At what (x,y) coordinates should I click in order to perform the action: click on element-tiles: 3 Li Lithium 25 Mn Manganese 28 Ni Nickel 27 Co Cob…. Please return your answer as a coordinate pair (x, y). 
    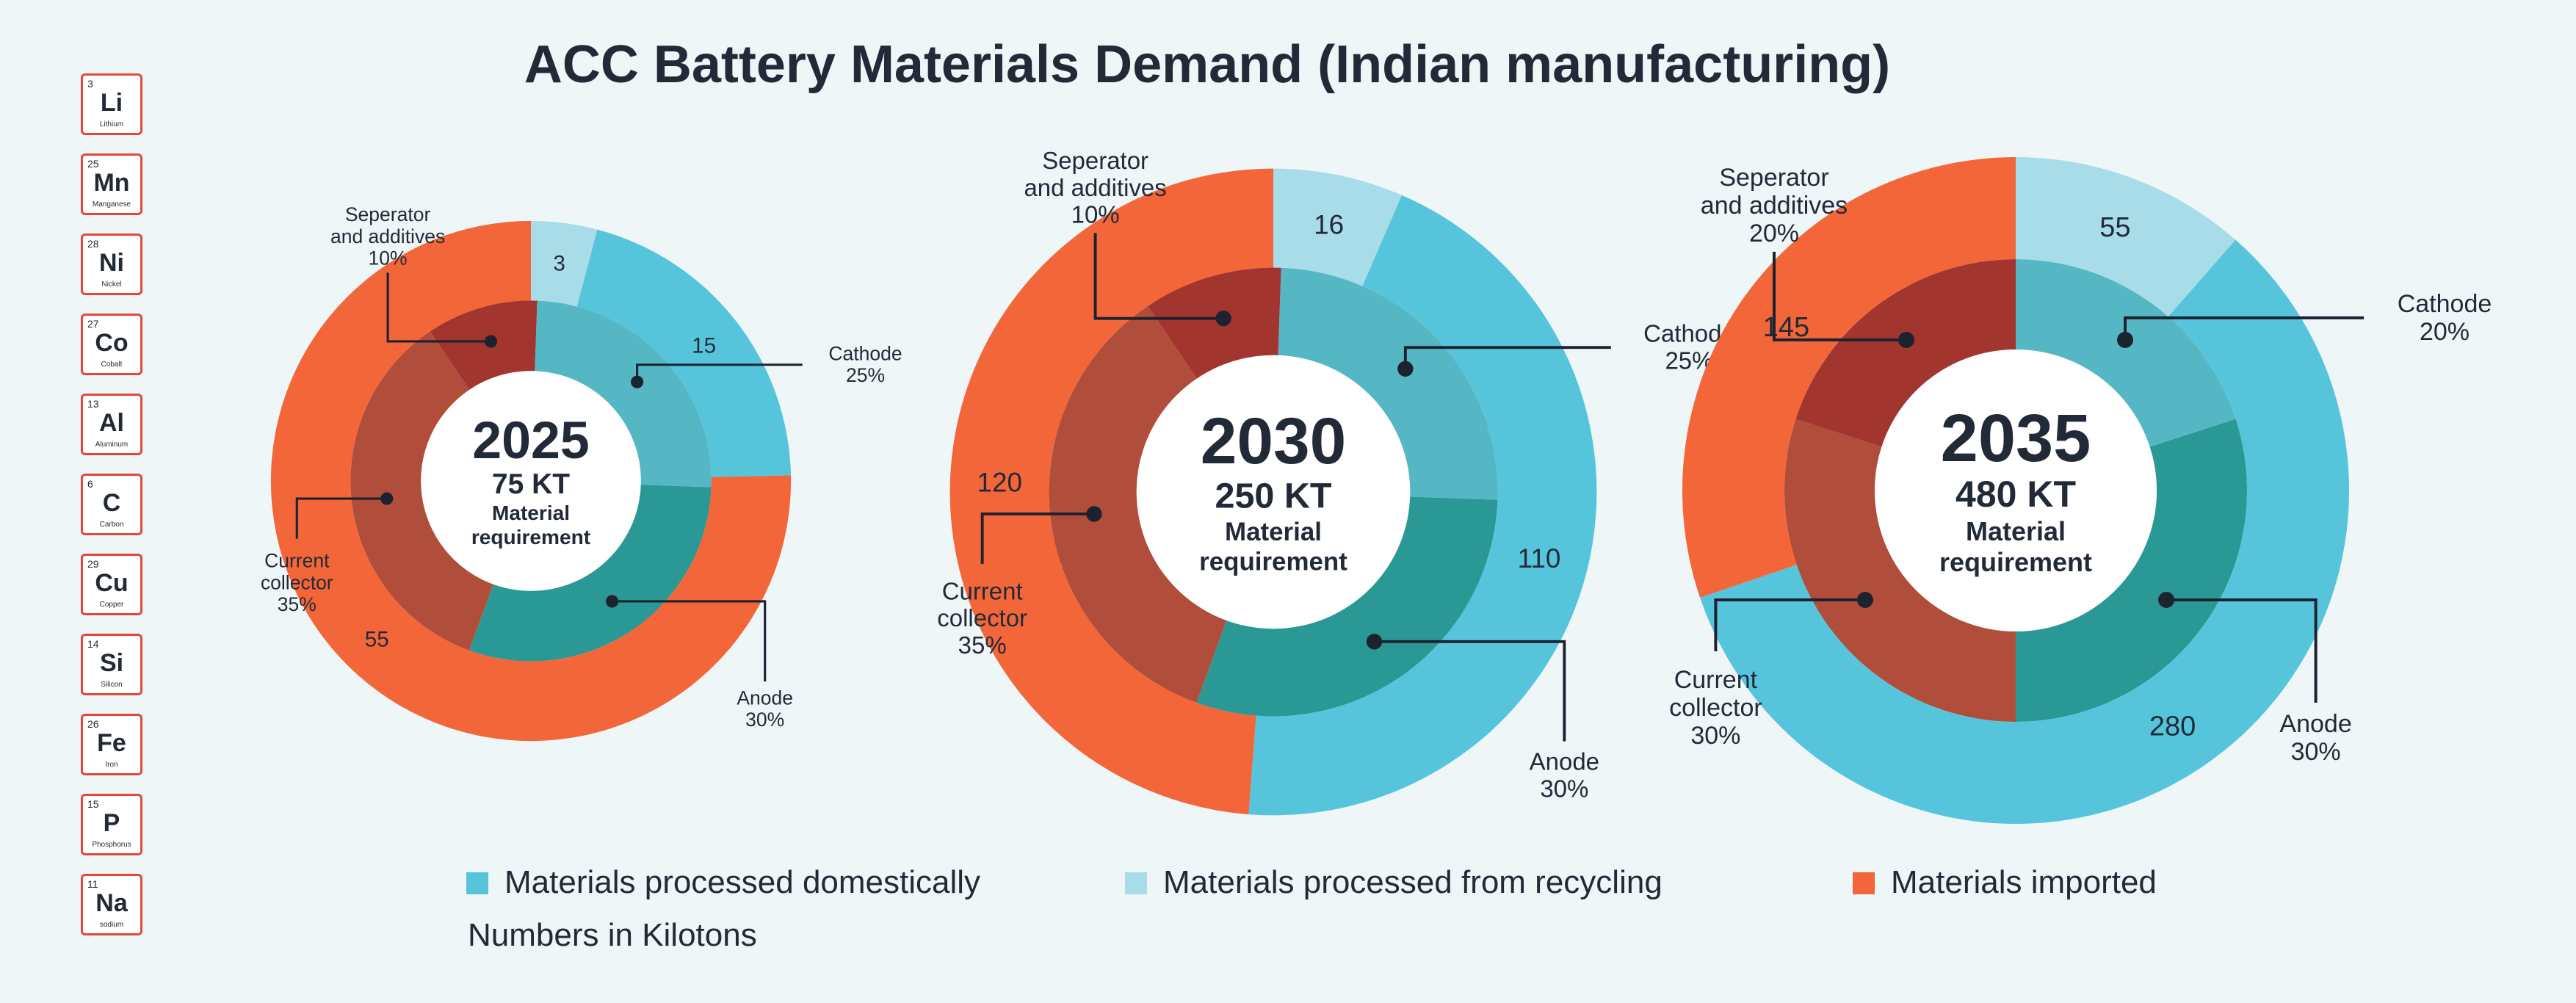
    Looking at the image, I should click on (114, 513).